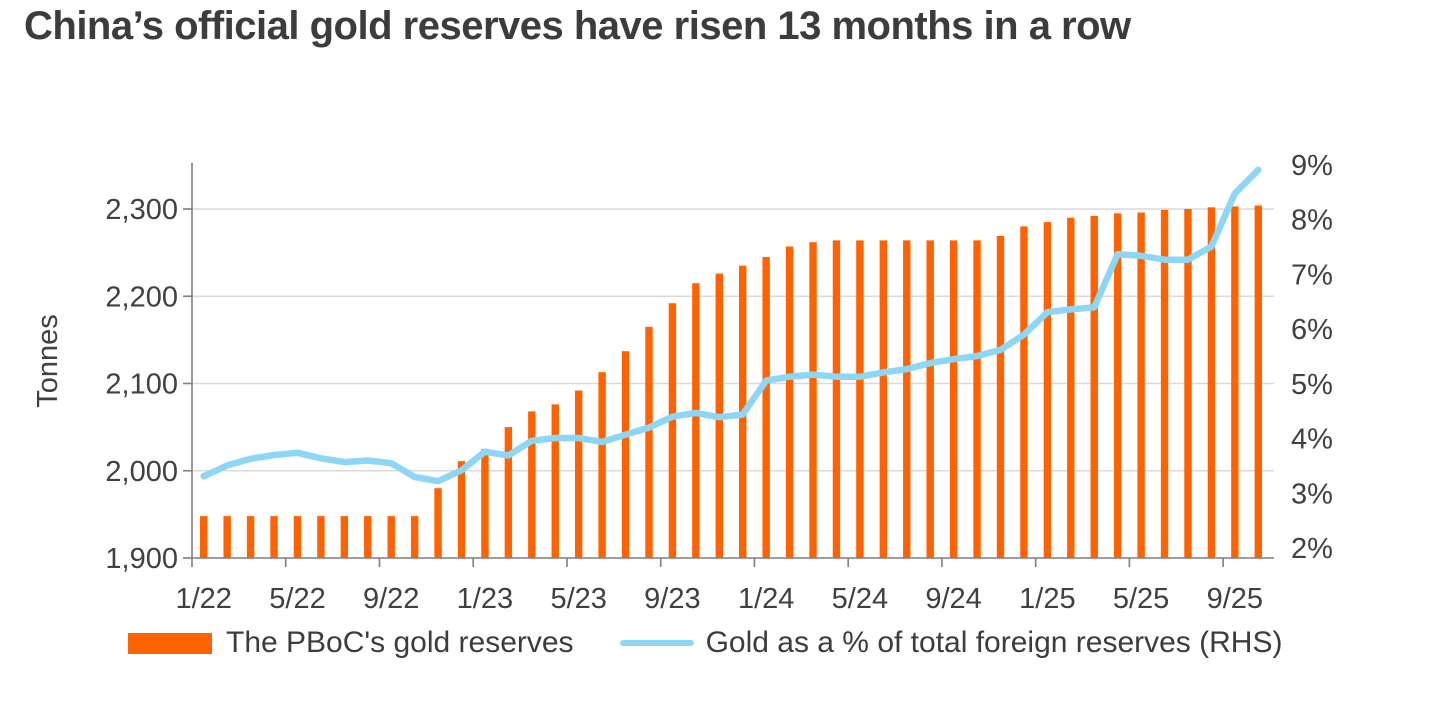 The width and height of the screenshot is (1438, 708). What do you see at coordinates (578, 599) in the screenshot?
I see `x-axis-tick-label: 5/23` at bounding box center [578, 599].